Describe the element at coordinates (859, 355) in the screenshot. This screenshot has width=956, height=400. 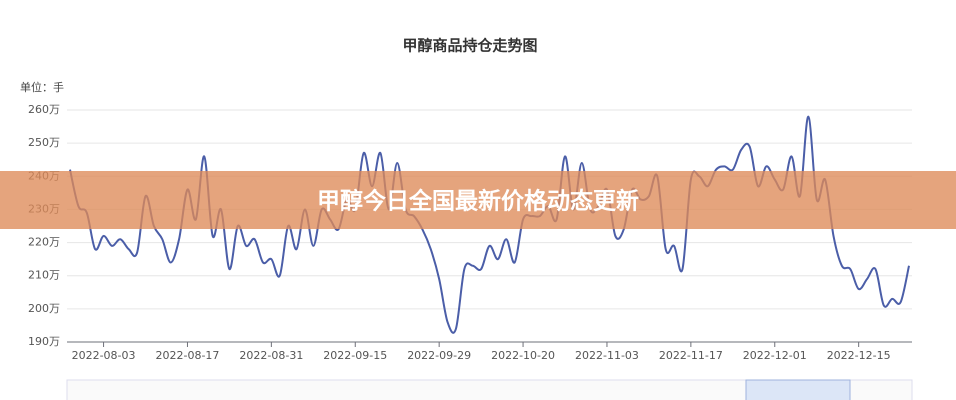
I see `x-tick-label: 2022-12-15` at that location.